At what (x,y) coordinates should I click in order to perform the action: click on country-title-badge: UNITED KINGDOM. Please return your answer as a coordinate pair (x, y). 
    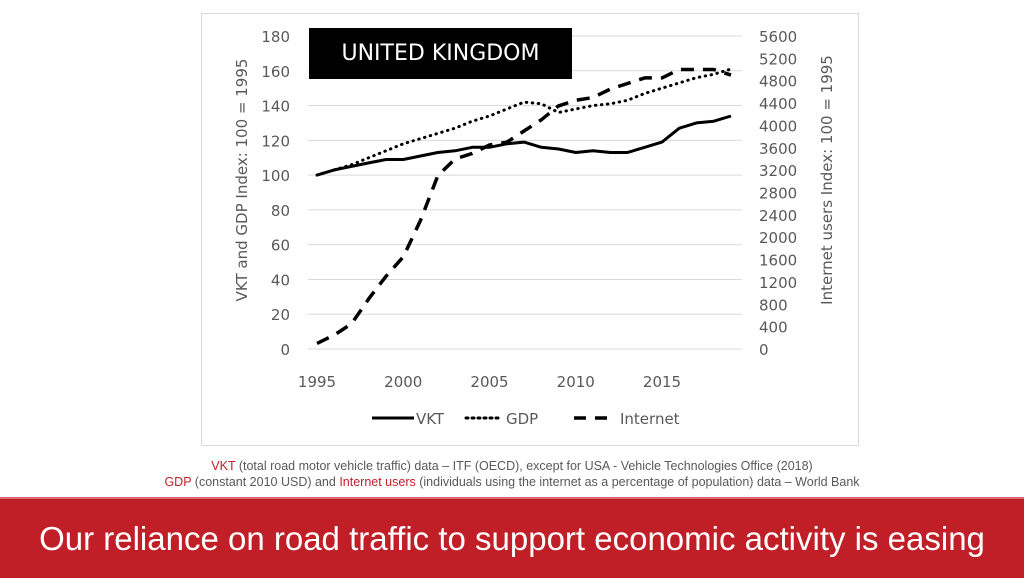
    Looking at the image, I should click on (440, 53).